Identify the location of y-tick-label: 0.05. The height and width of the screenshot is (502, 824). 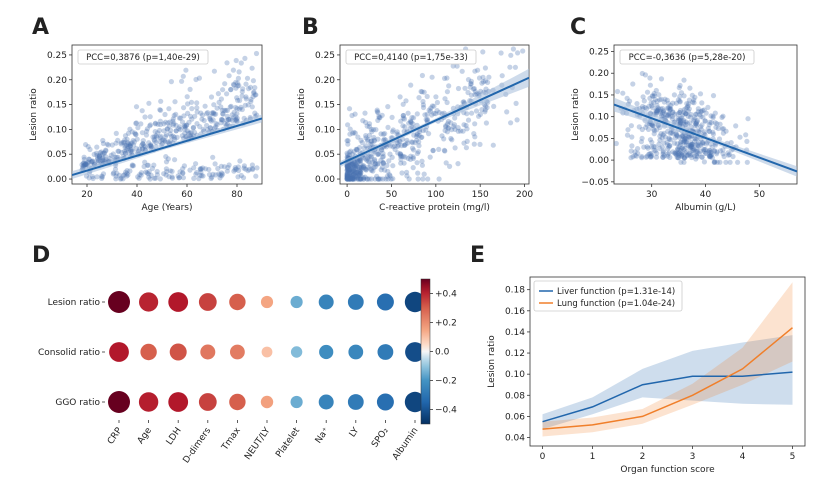
(57, 155).